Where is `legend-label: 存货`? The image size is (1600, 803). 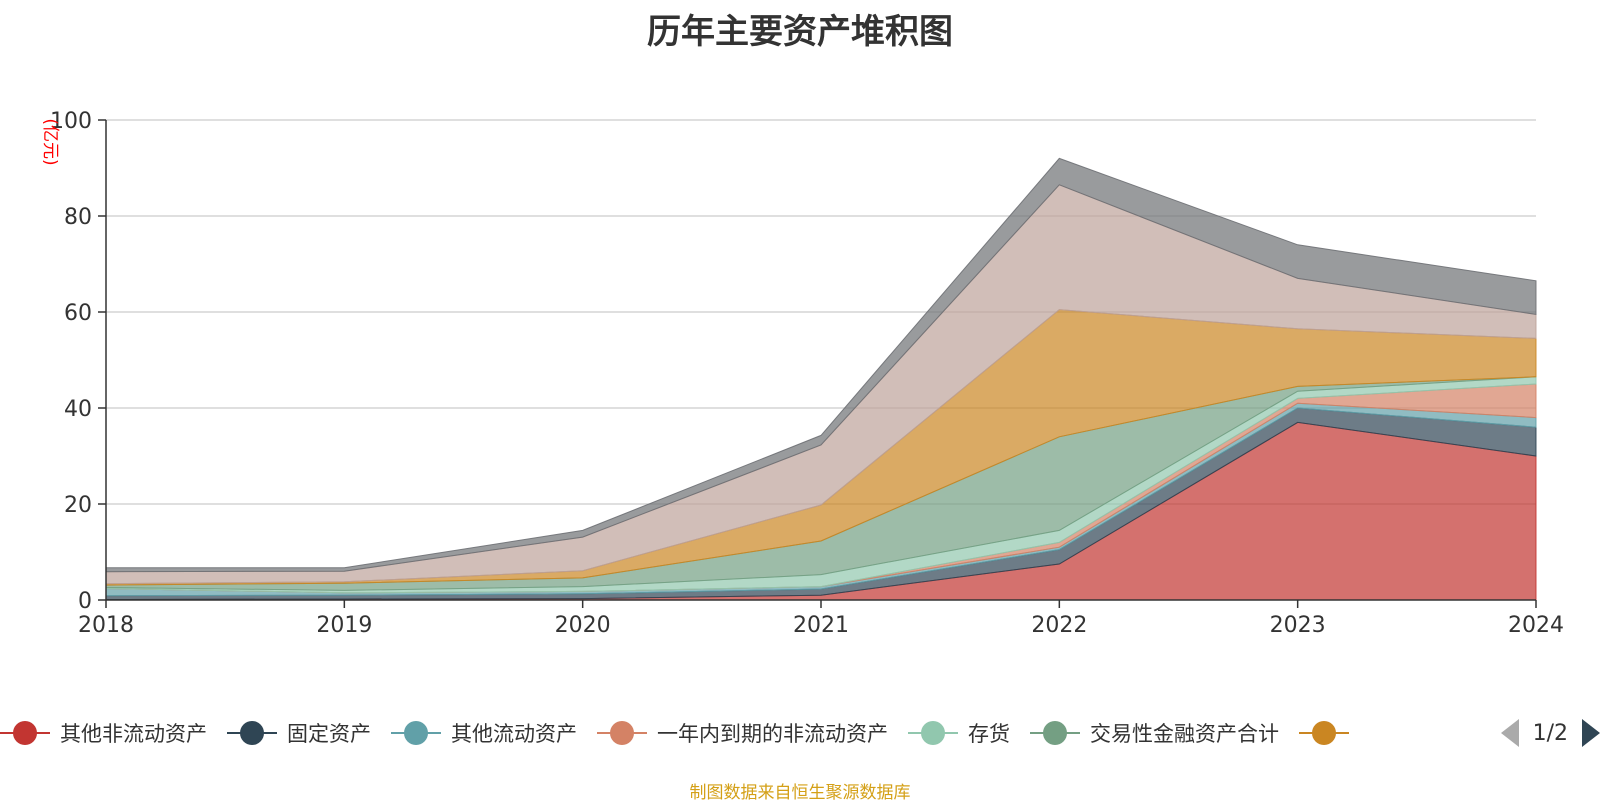
legend-label: 存货 is located at coordinates (989, 734).